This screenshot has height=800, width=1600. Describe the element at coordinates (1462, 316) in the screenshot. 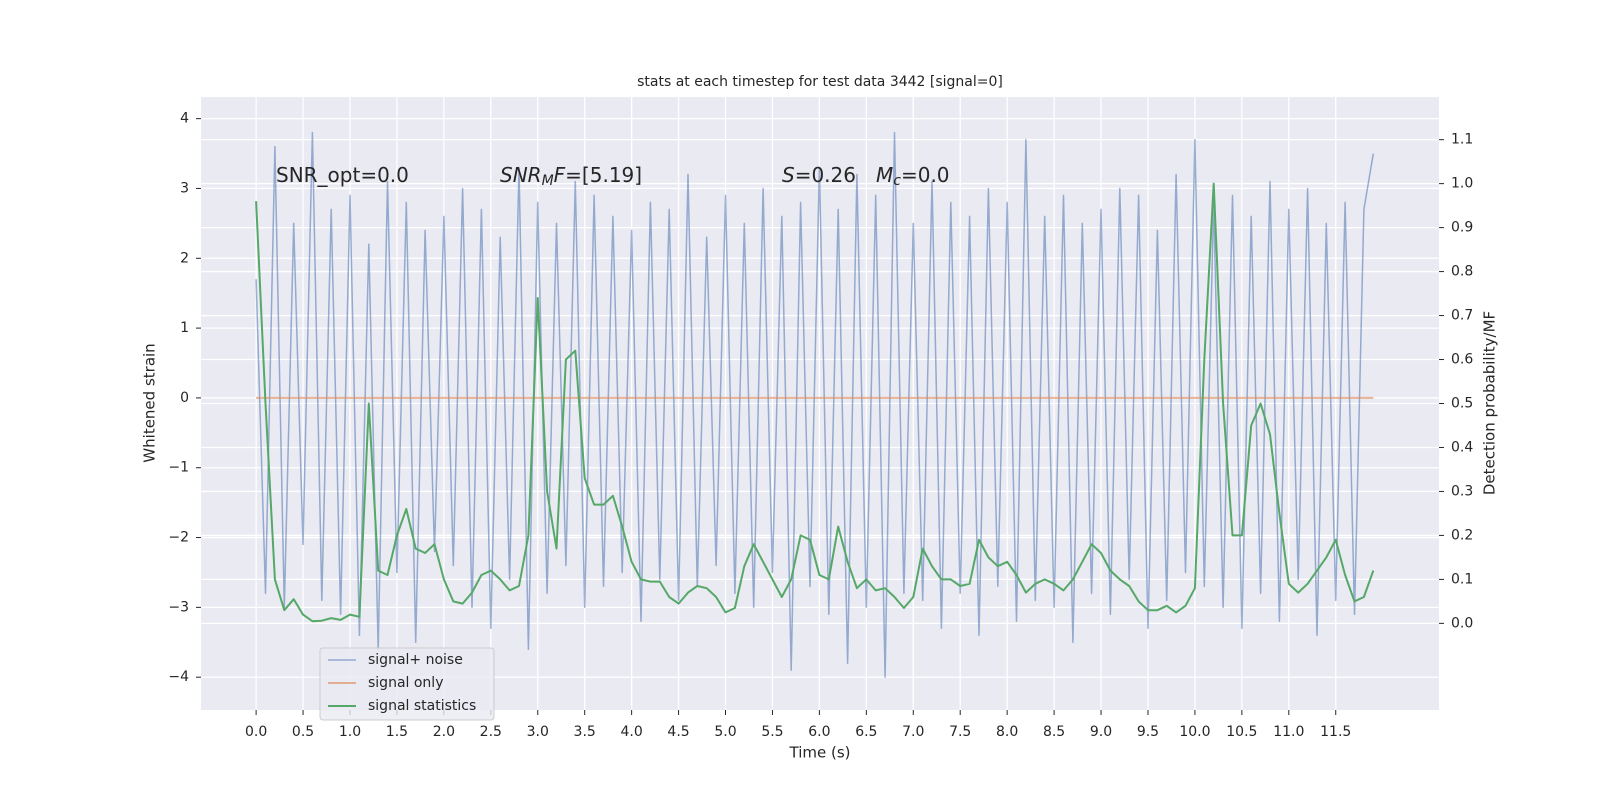

I see `y2-tick-label: 0.7` at that location.